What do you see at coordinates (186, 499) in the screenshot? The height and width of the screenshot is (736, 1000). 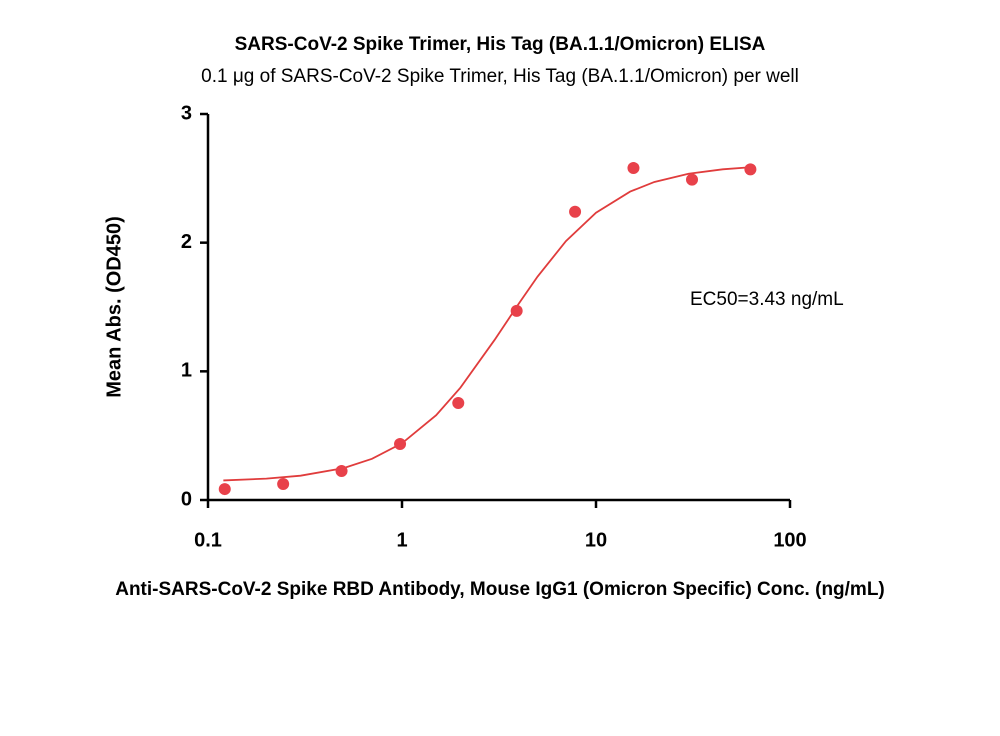 I see `y-tick-label: 0` at bounding box center [186, 499].